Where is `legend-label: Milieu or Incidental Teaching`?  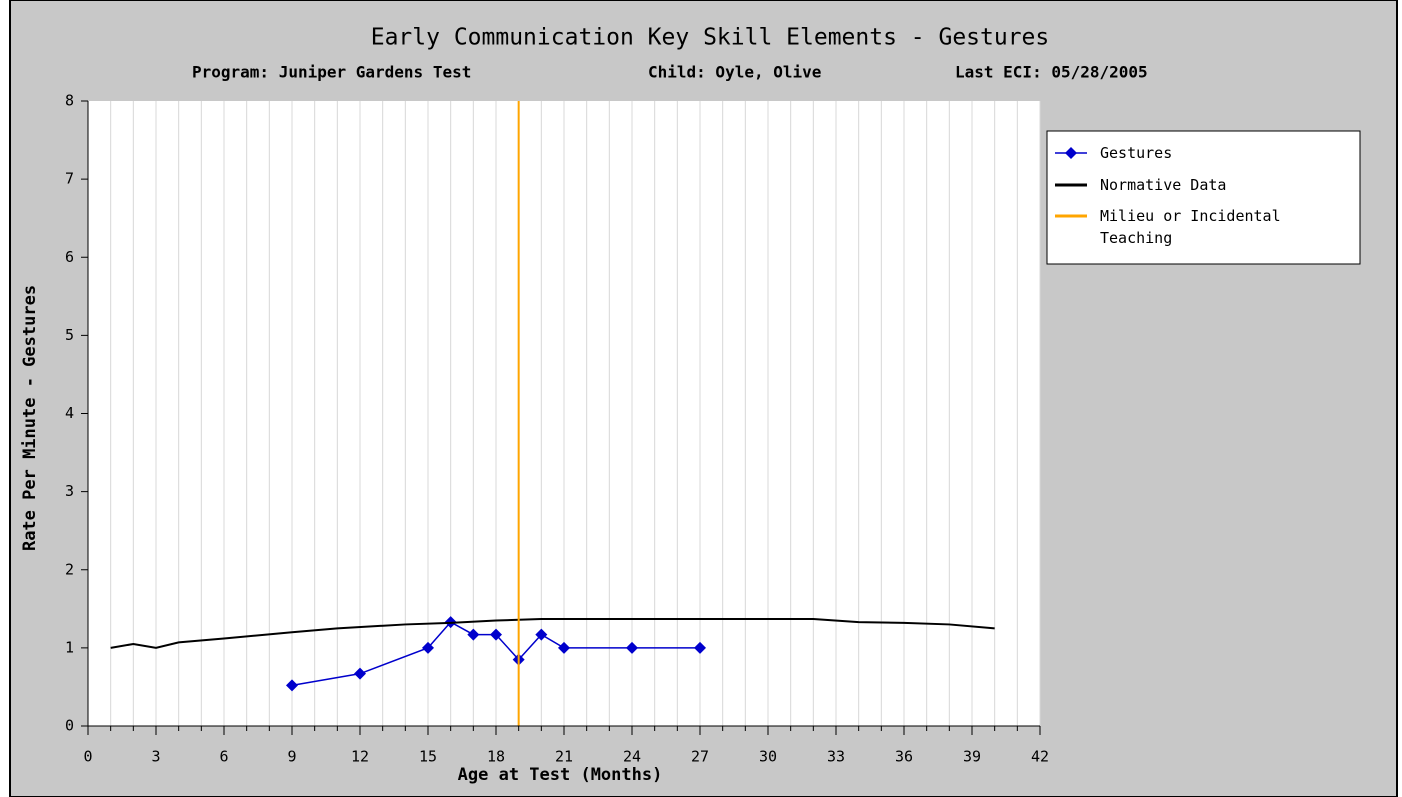
legend-label: Milieu or Incidental Teaching is located at coordinates (1190, 227).